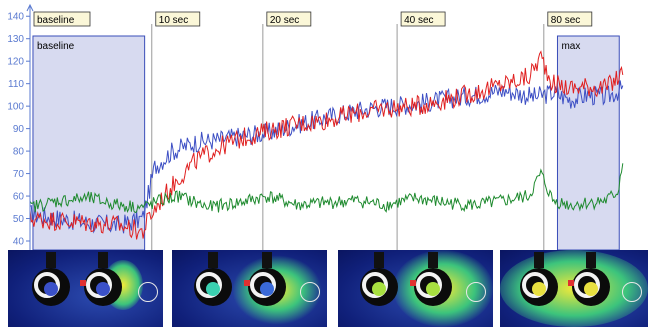 The width and height of the screenshot is (648, 327). What do you see at coordinates (15, 17) in the screenshot?
I see `y-tick-label: 140` at bounding box center [15, 17].